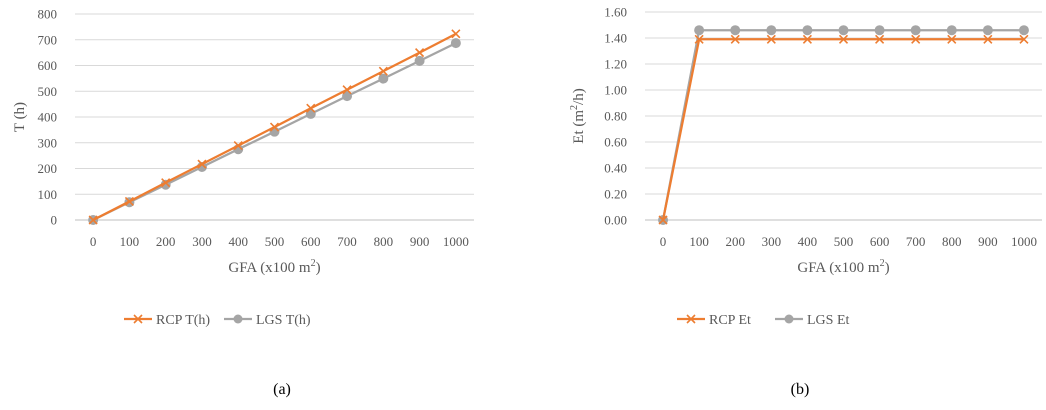 The image size is (1046, 410). Describe the element at coordinates (615, 168) in the screenshot. I see `y-tick-label: 0.40` at that location.